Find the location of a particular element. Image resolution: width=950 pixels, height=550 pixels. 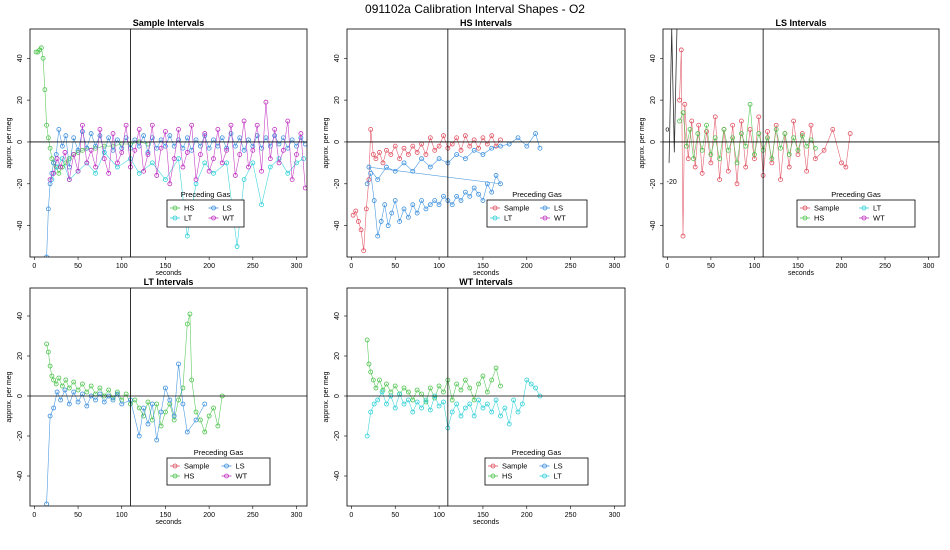

legend-label: LS is located at coordinates (240, 466).